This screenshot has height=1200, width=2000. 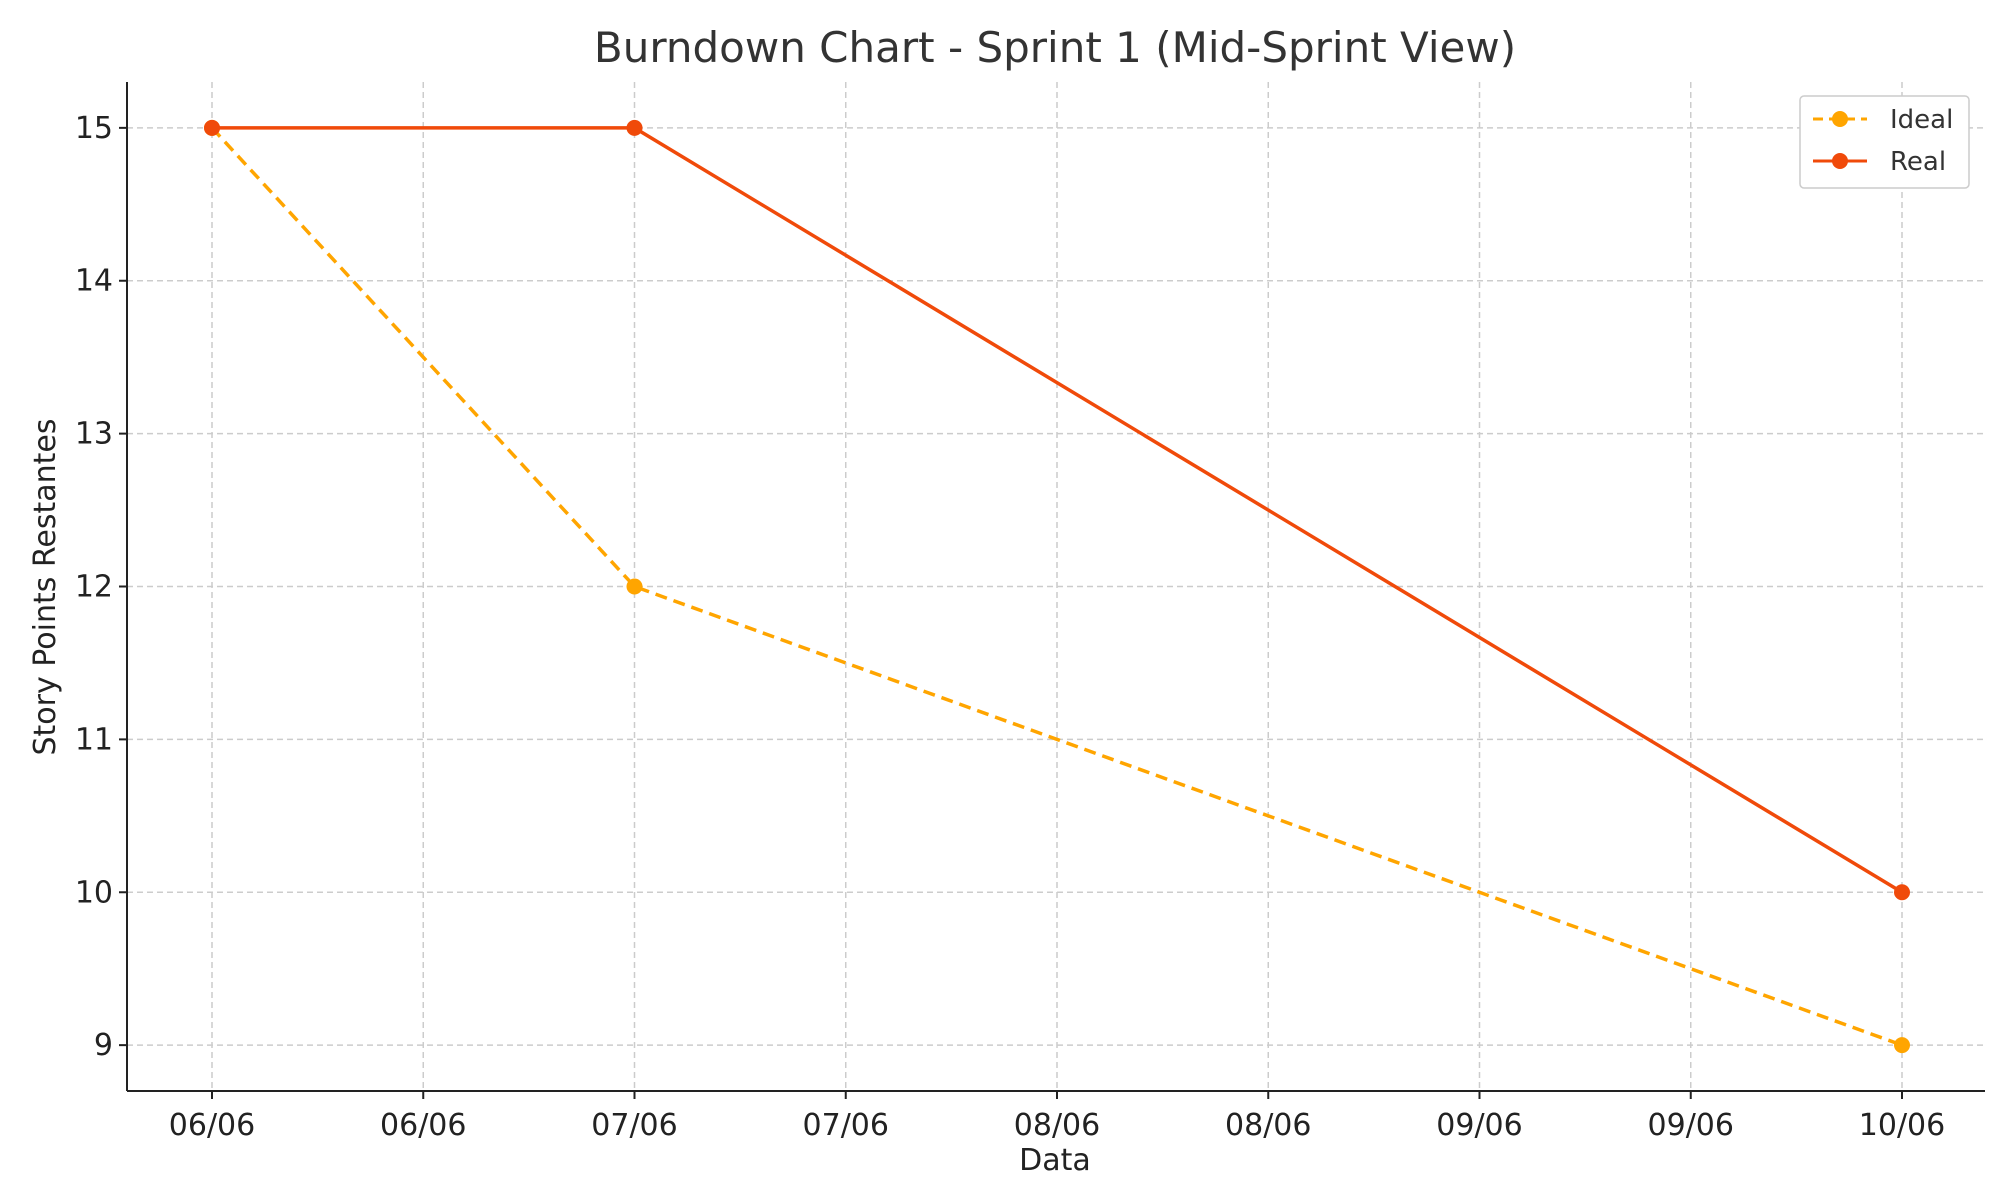 What do you see at coordinates (1840, 119) in the screenshot?
I see `legend-ideal-marker` at bounding box center [1840, 119].